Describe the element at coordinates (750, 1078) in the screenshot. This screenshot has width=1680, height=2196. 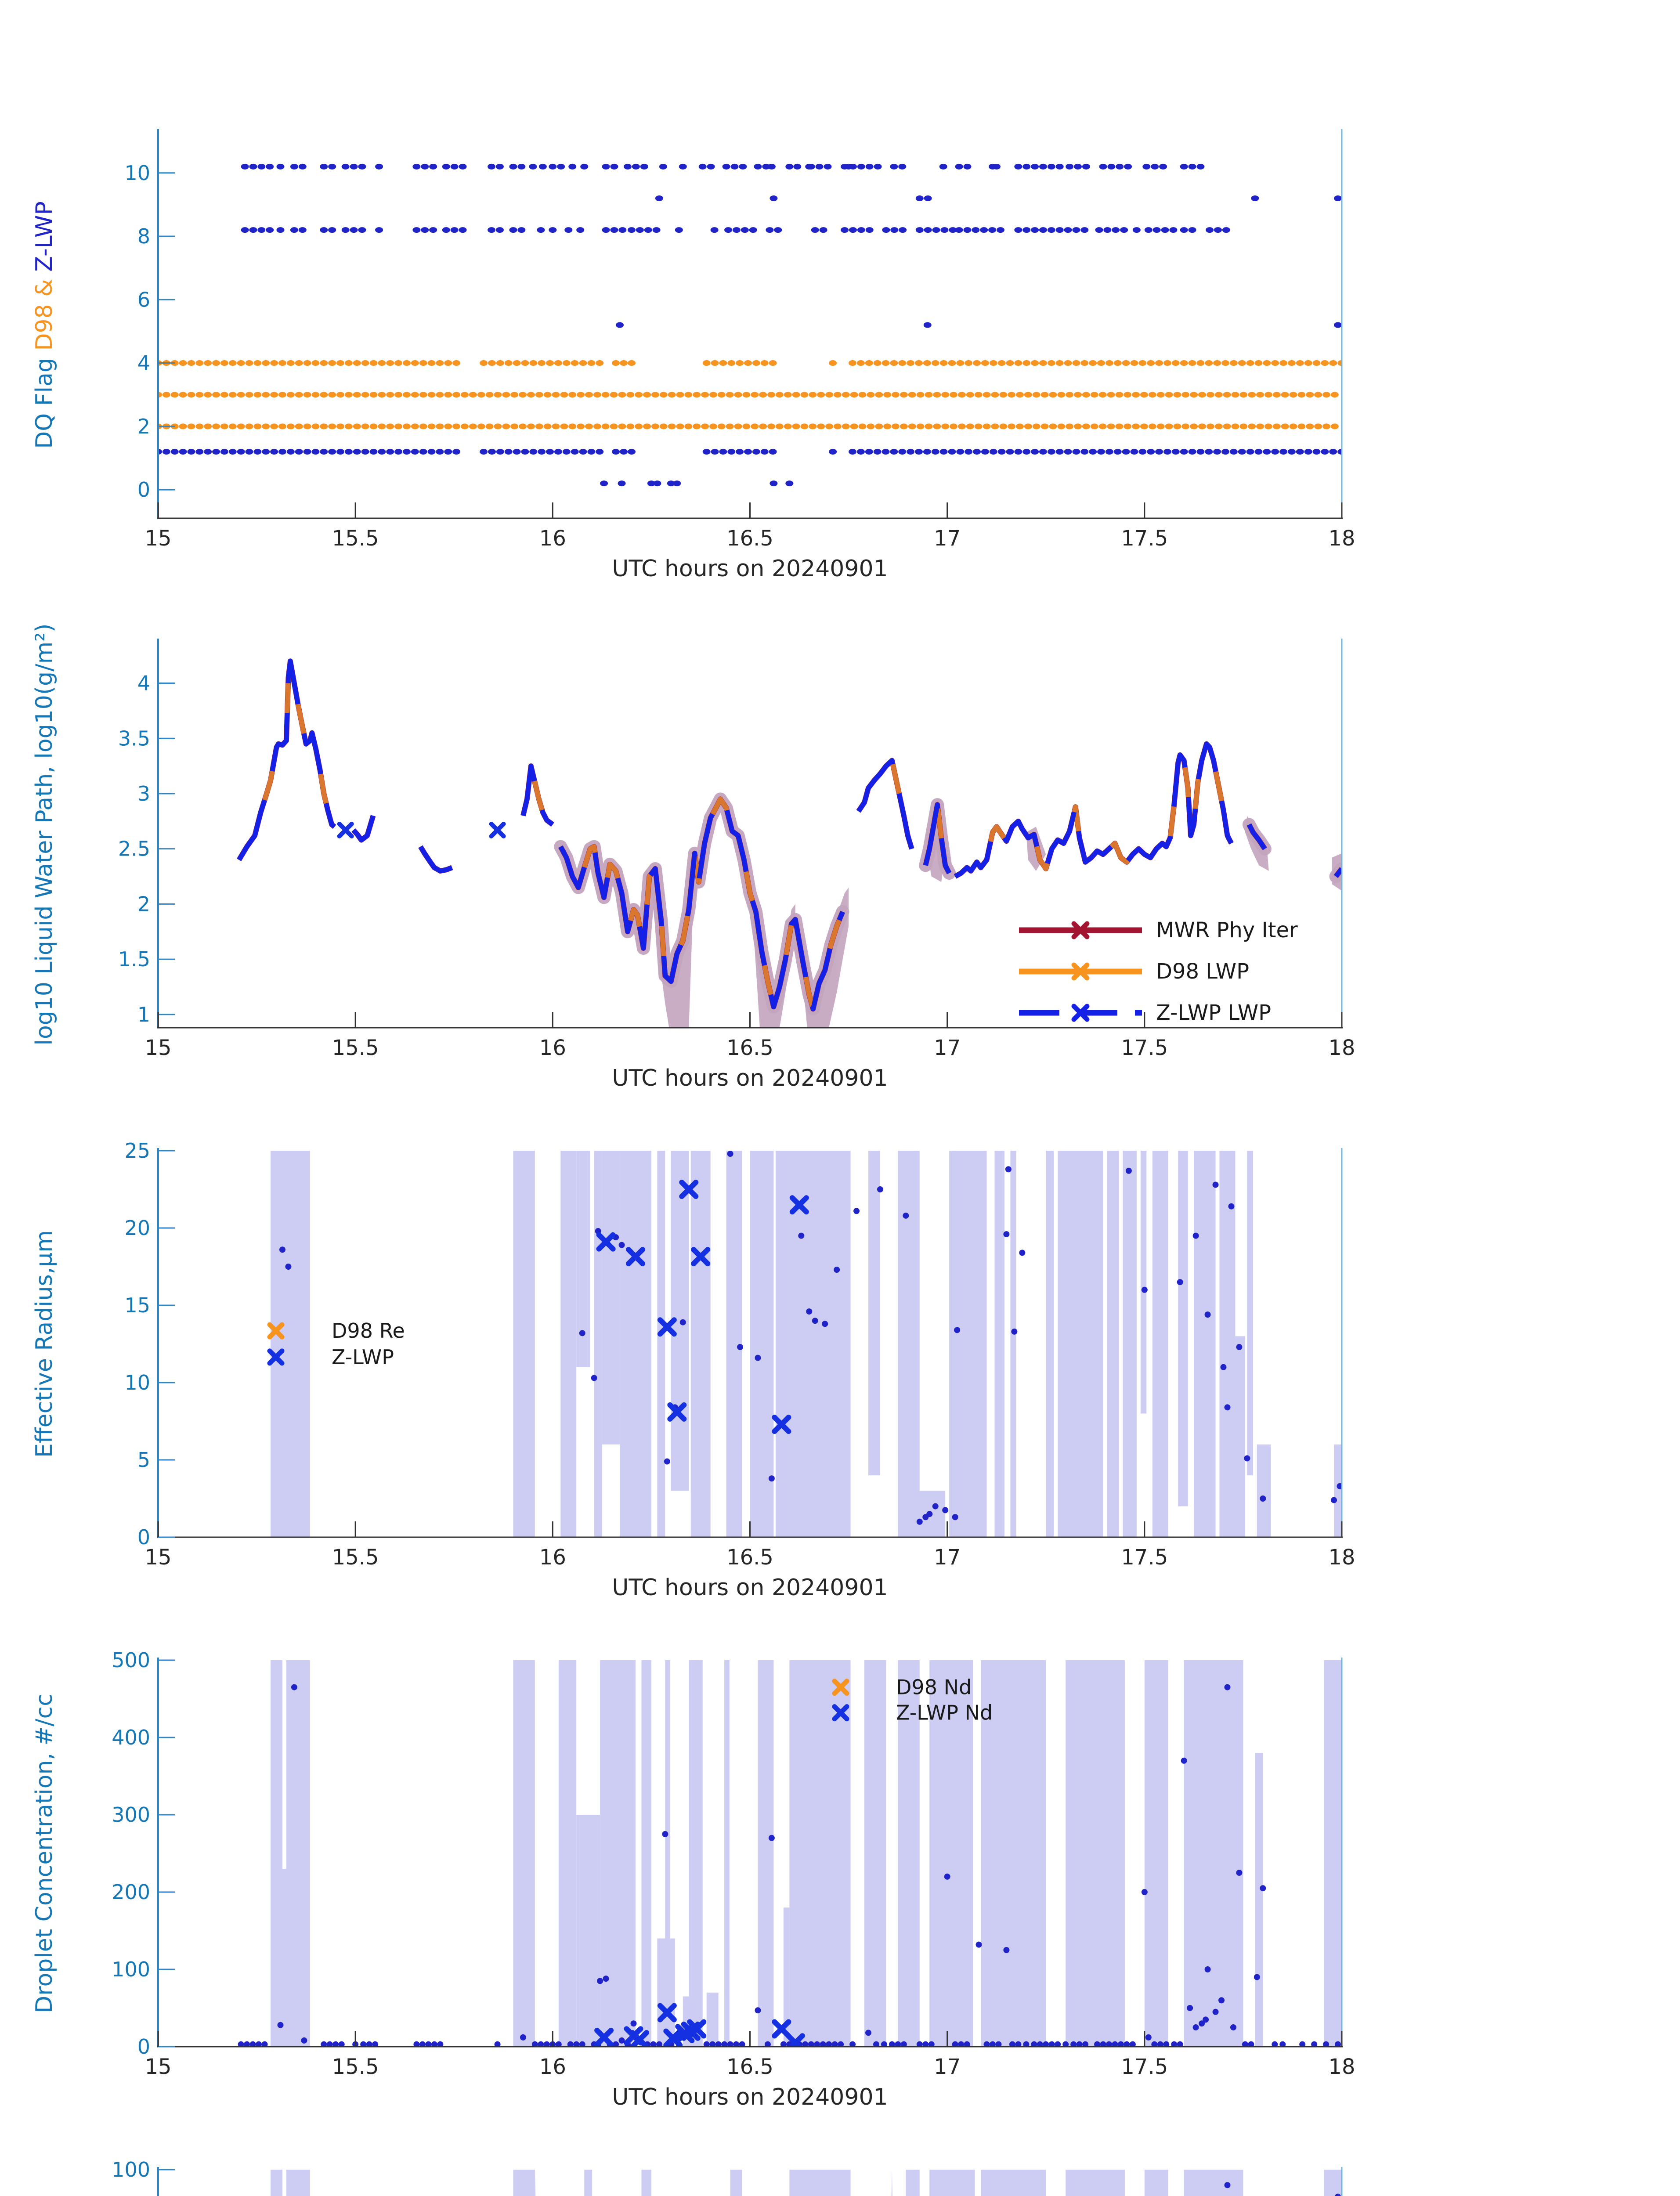
I see `xlabel-lwp: UTC hours on 20240901` at that location.